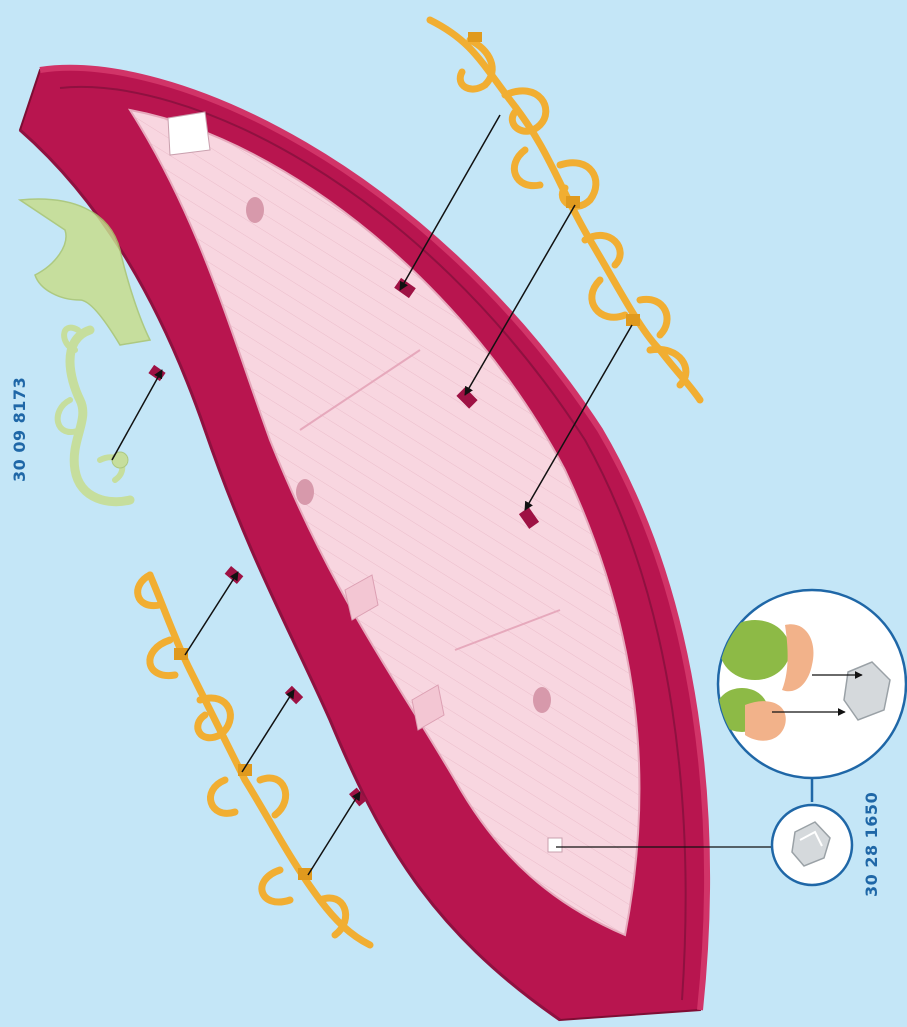  What do you see at coordinates (555, 845) in the screenshot?
I see `clip-socket` at bounding box center [555, 845].